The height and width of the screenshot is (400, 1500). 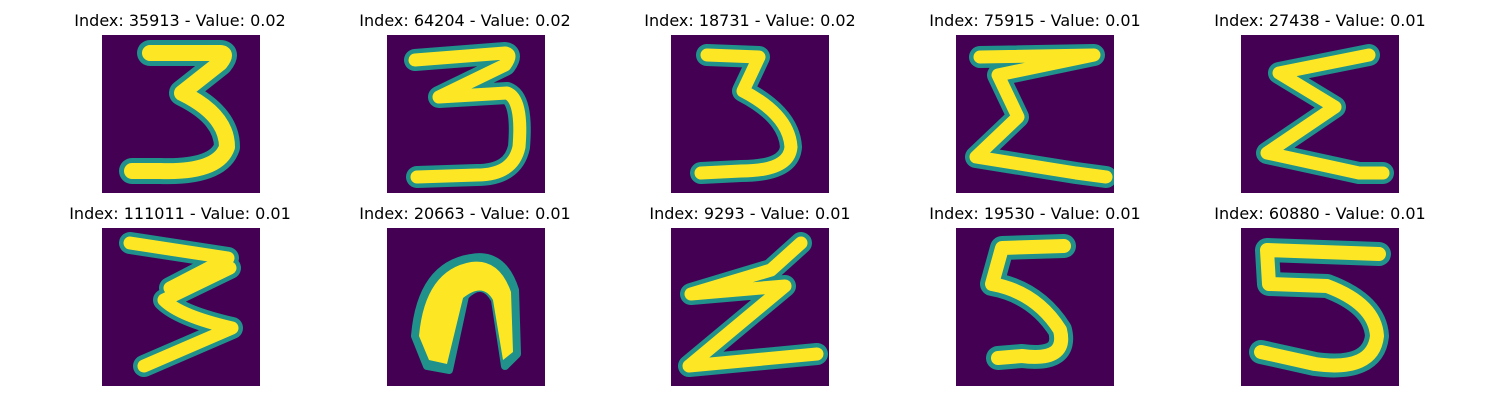 I want to click on panel-3: Index: 18731 - Value: 0.02, so click(x=750, y=96).